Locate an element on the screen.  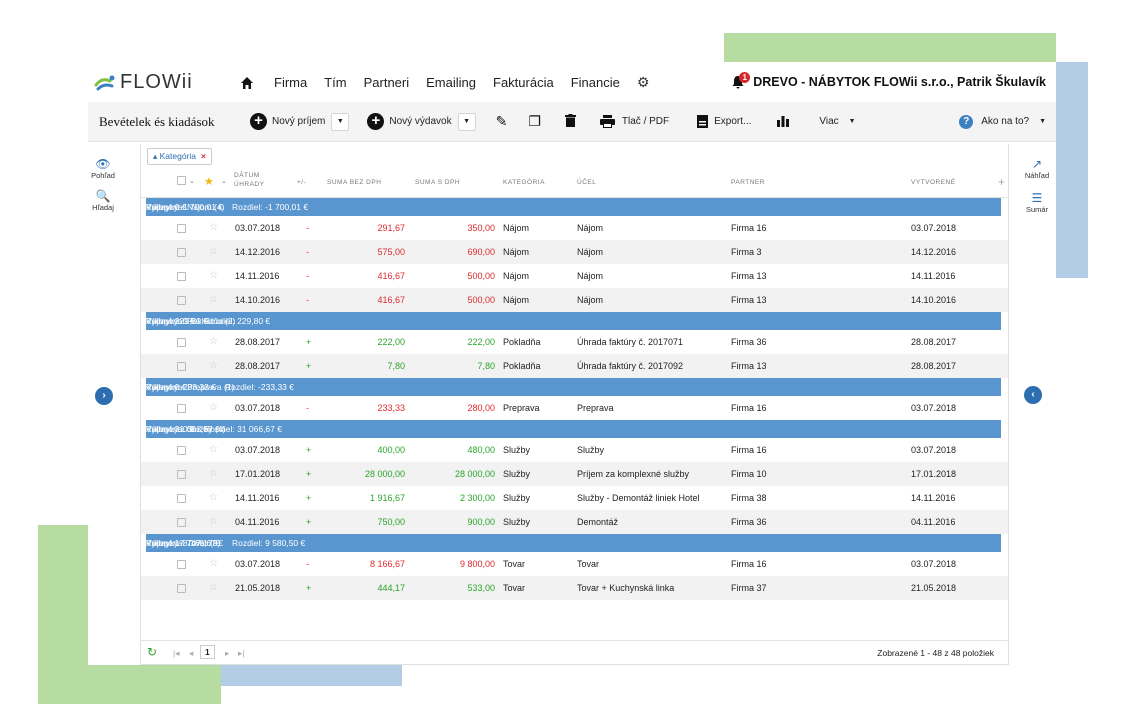
more-dropdown: Viac ▼ is located at coordinates (837, 121).